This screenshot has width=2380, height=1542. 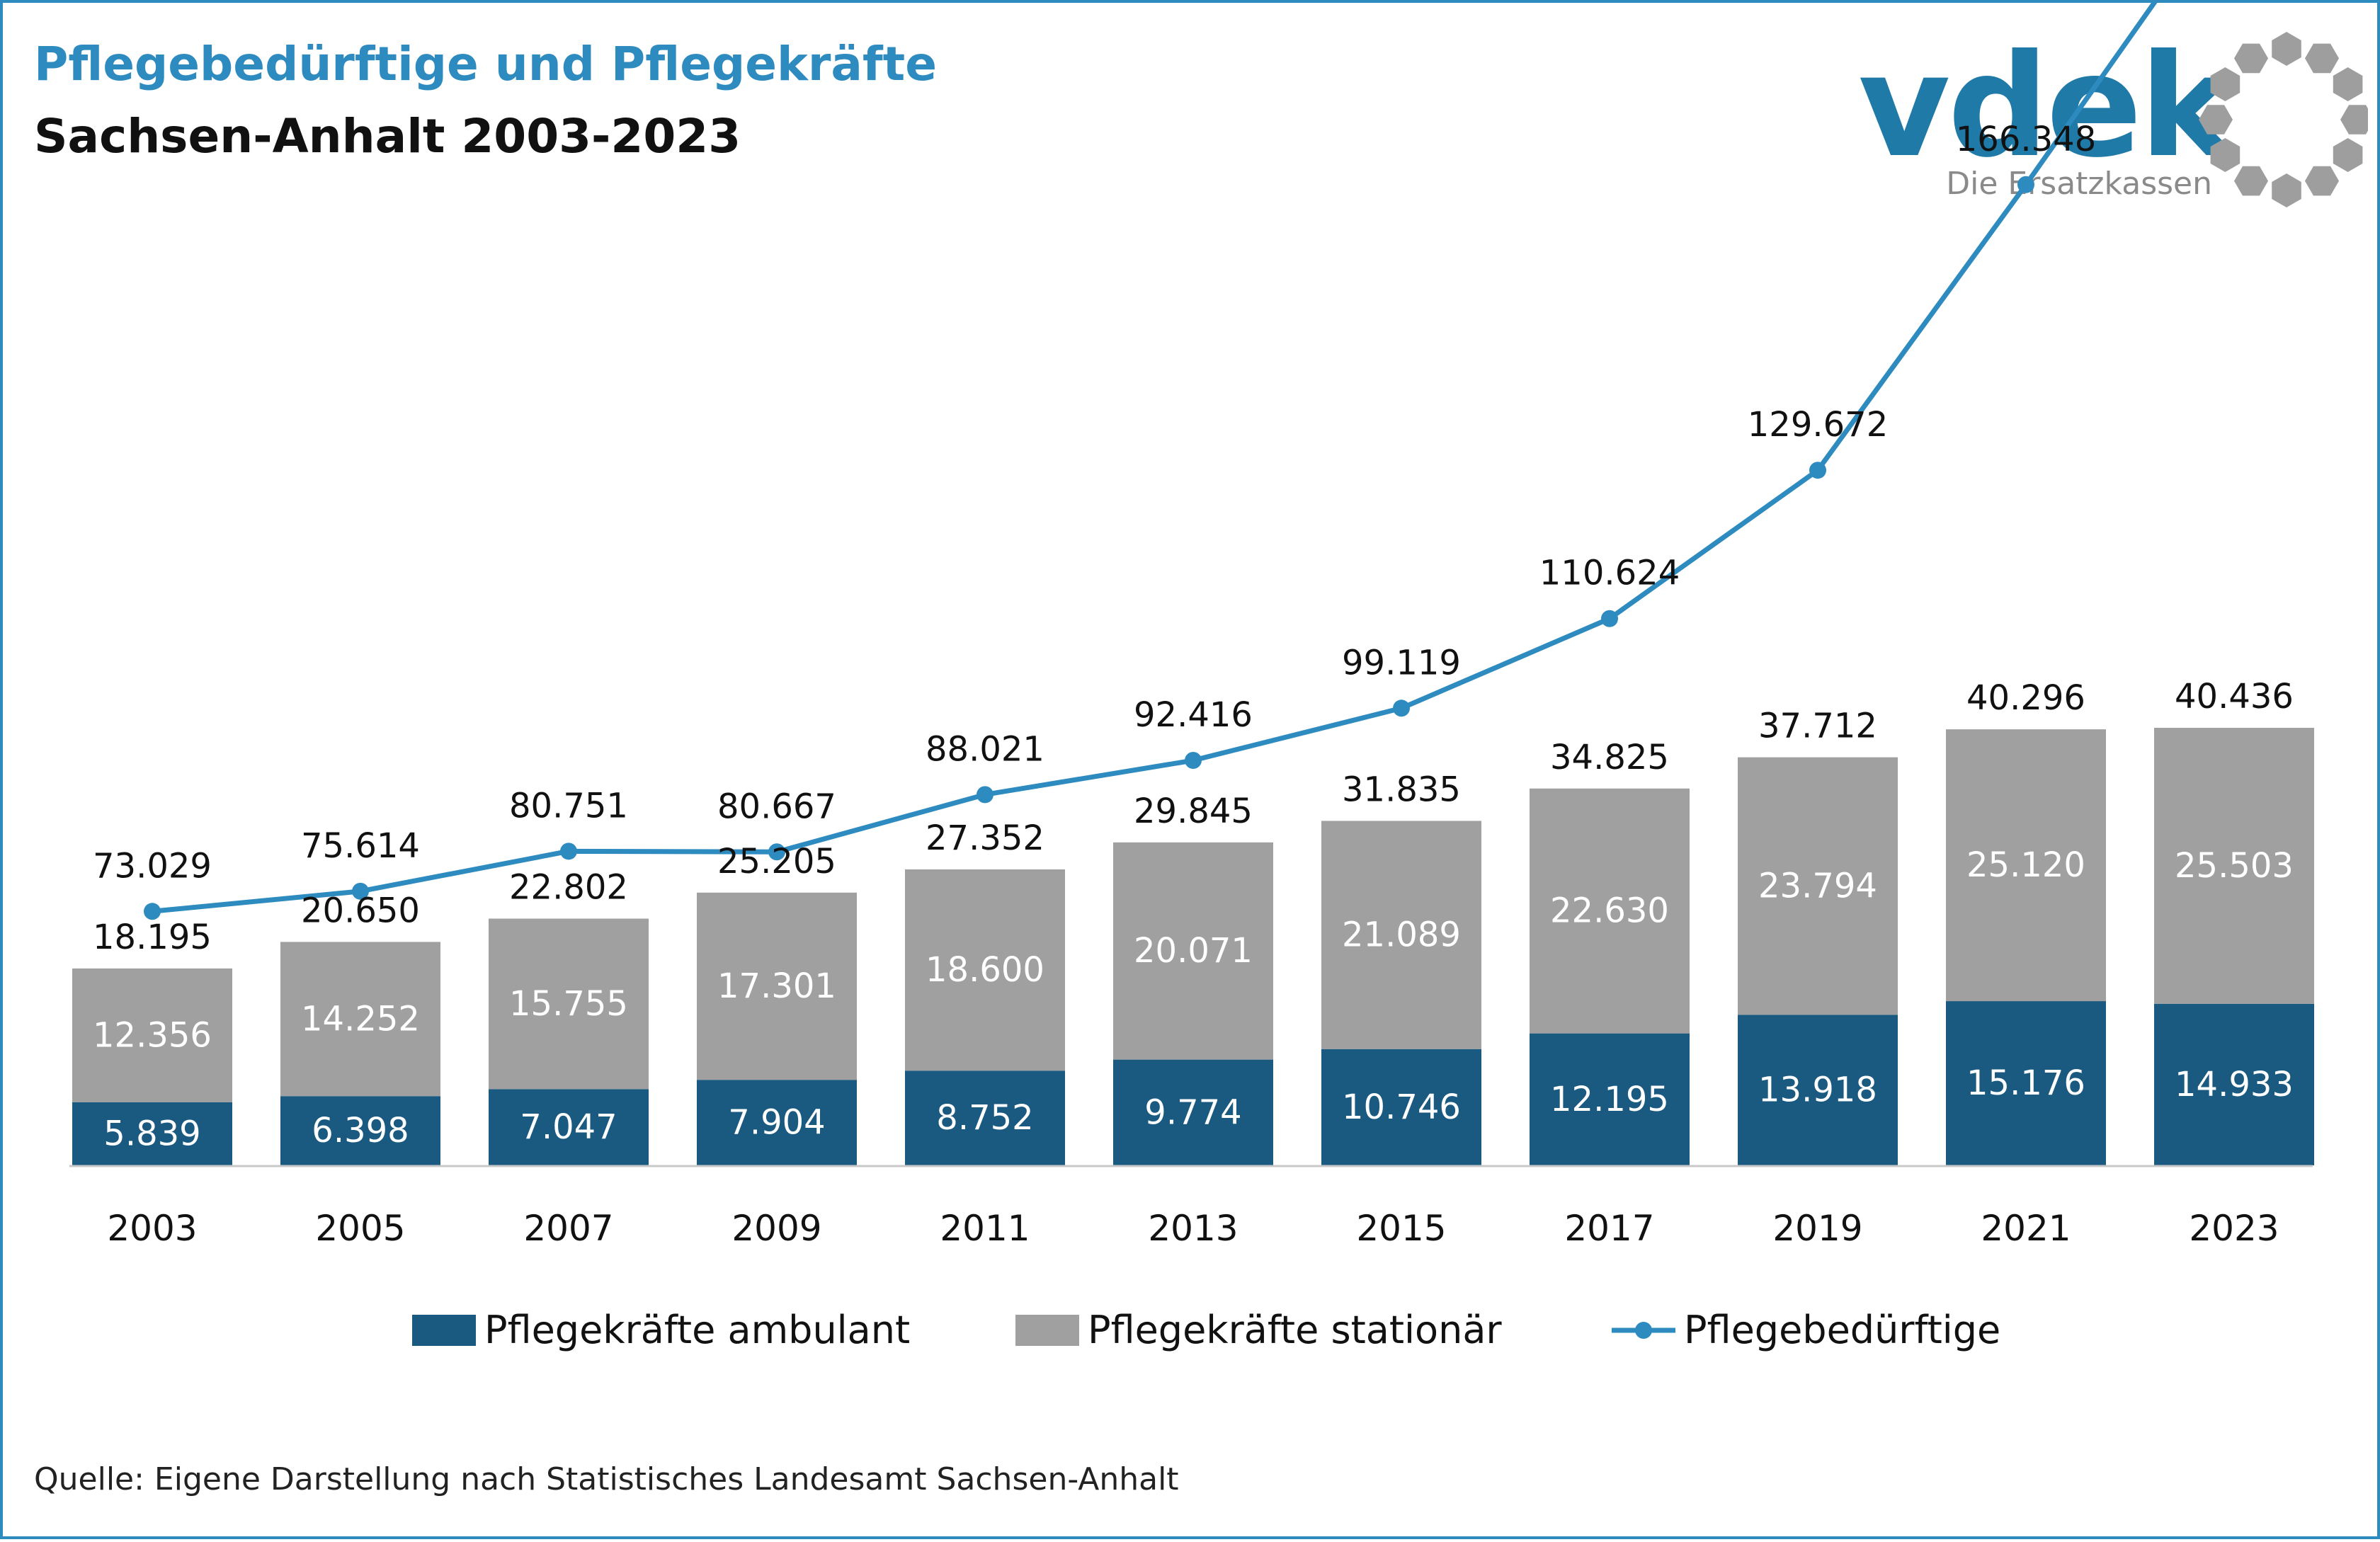 I want to click on label-ambulant-2017: 12.195, so click(x=1610, y=1099).